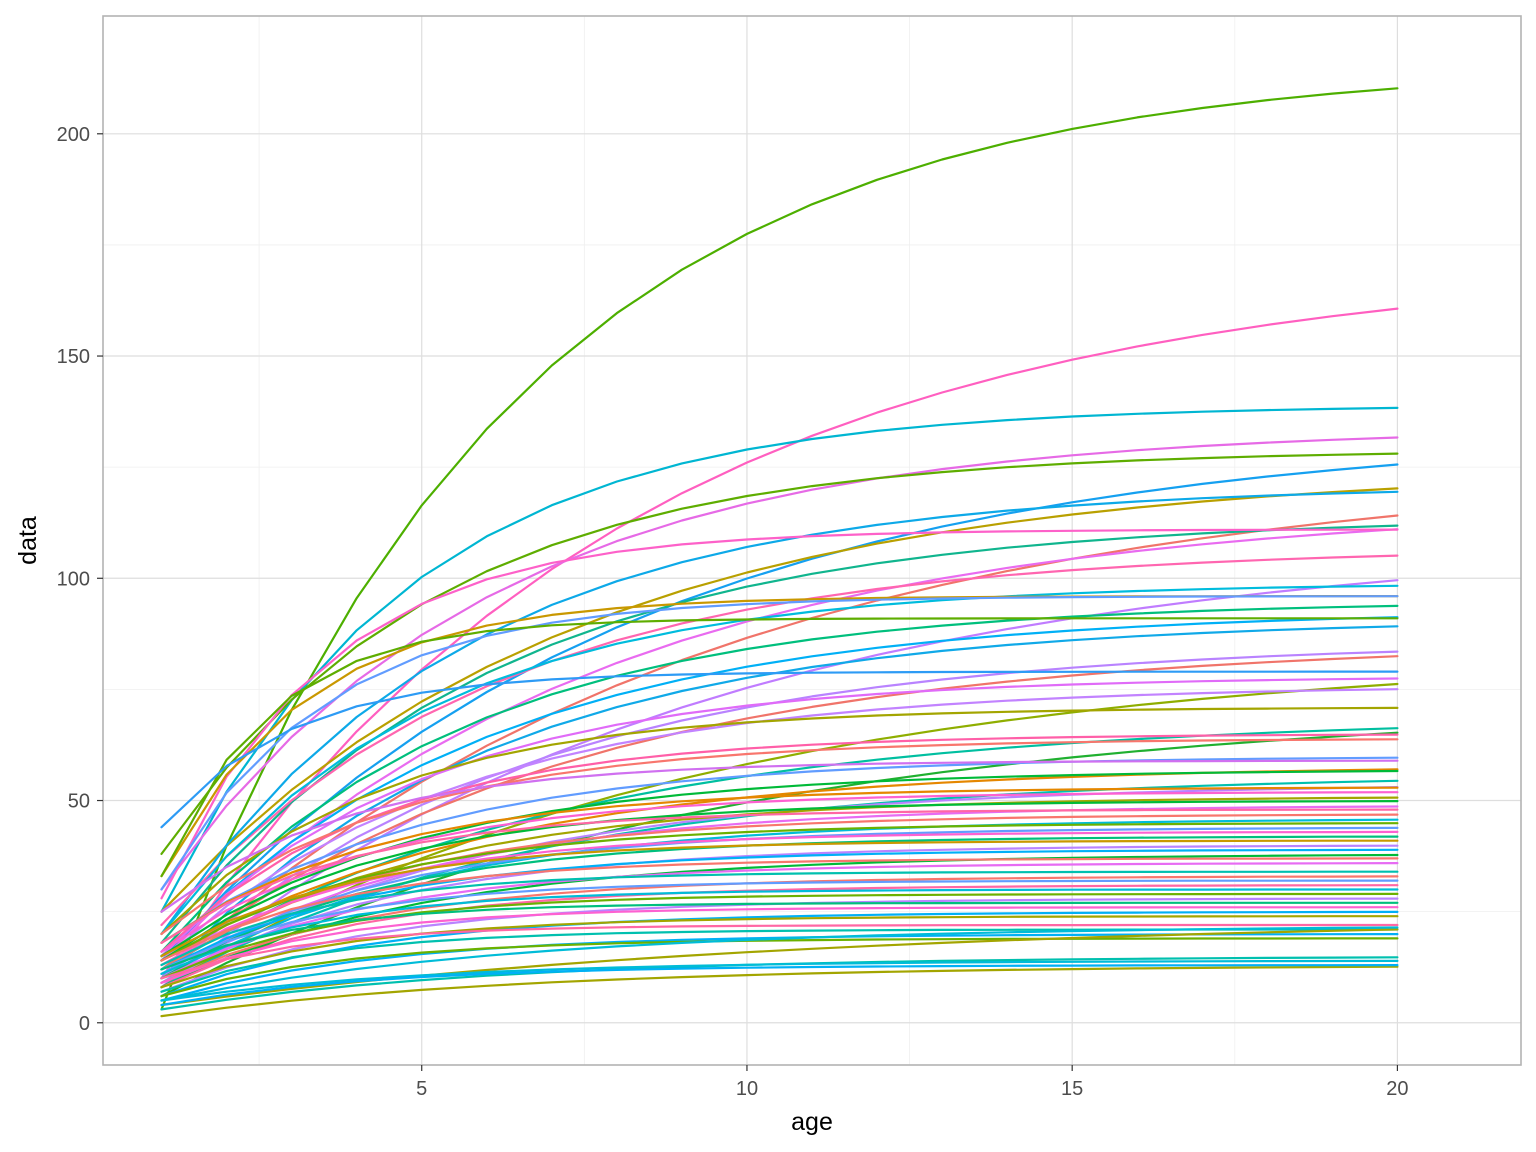 The image size is (1536, 1152). Describe the element at coordinates (421, 1089) in the screenshot. I see `x-tick-label: 5` at that location.